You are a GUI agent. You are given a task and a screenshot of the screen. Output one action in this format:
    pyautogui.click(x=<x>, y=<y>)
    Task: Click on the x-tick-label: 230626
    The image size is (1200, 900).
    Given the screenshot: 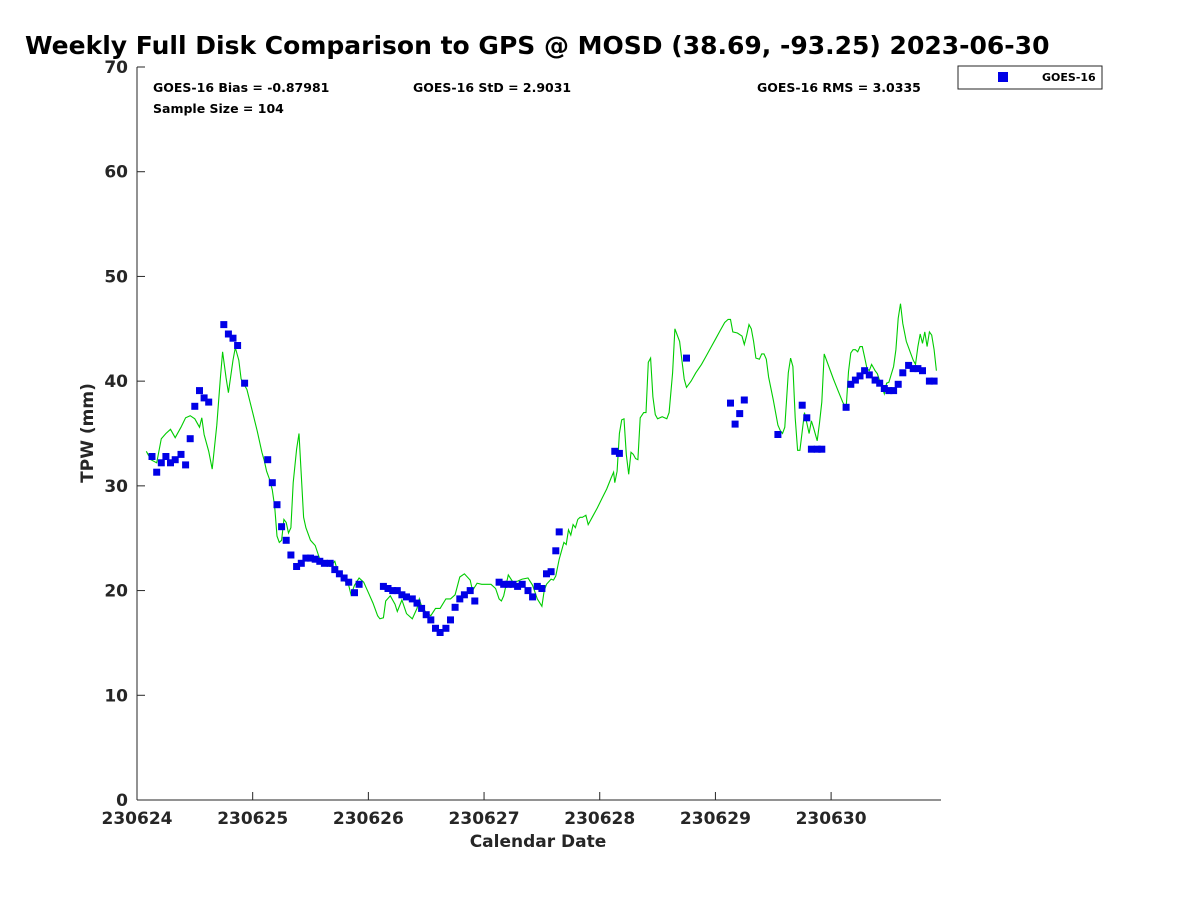 What is the action you would take?
    pyautogui.click(x=368, y=819)
    